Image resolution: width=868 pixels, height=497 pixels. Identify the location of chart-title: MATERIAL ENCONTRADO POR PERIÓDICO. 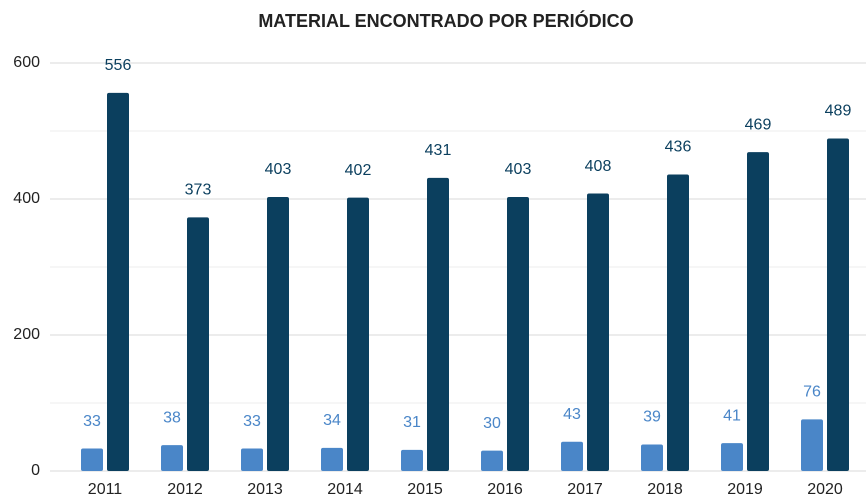
(445, 20).